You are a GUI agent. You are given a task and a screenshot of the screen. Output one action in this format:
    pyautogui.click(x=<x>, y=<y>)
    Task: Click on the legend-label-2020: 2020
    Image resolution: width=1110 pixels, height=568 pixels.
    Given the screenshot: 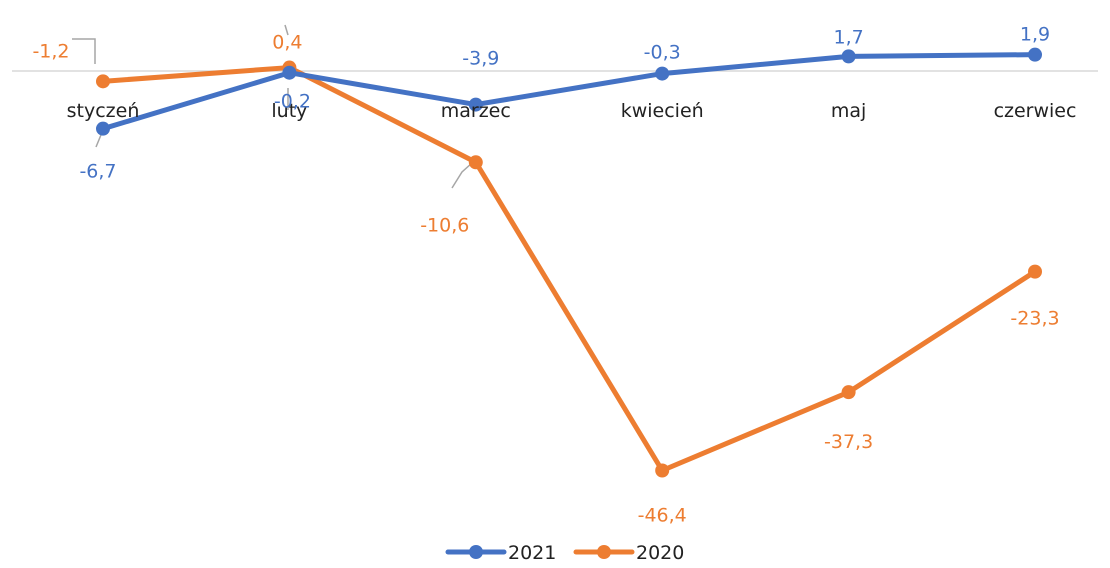 What is the action you would take?
    pyautogui.click(x=660, y=553)
    